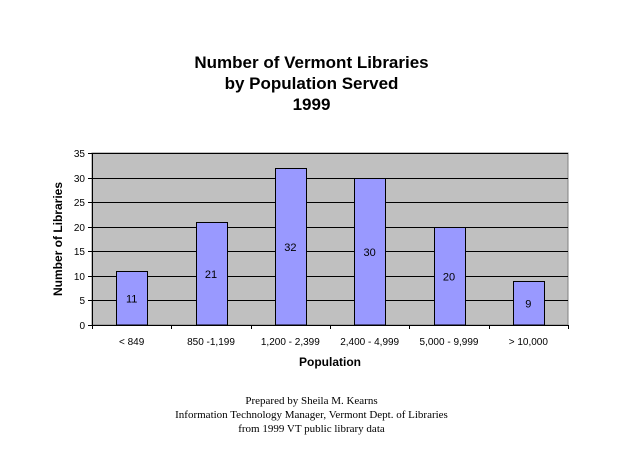  I want to click on y-tick-label: 35, so click(80, 154).